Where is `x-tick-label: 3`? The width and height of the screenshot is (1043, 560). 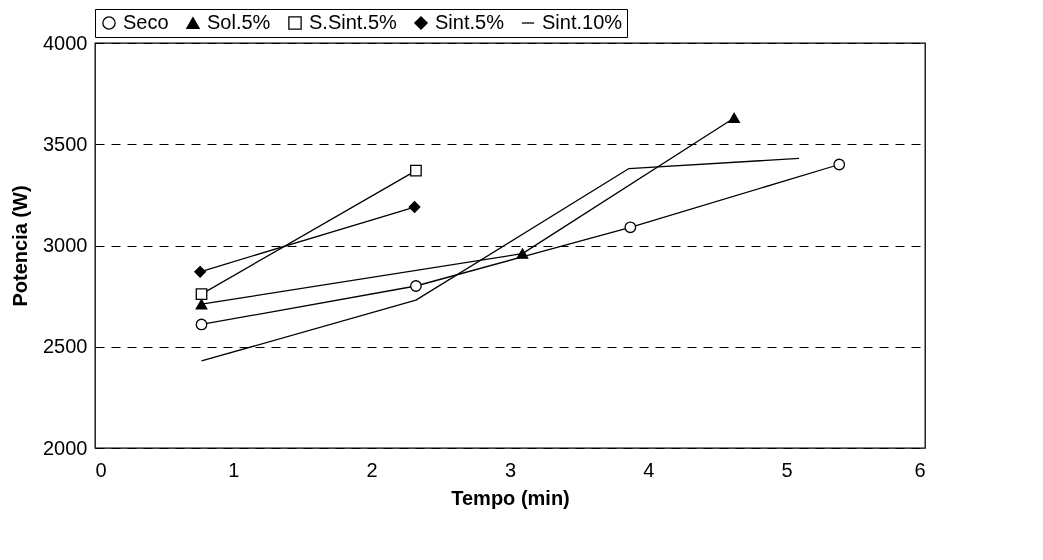 x-tick-label: 3 is located at coordinates (510, 469).